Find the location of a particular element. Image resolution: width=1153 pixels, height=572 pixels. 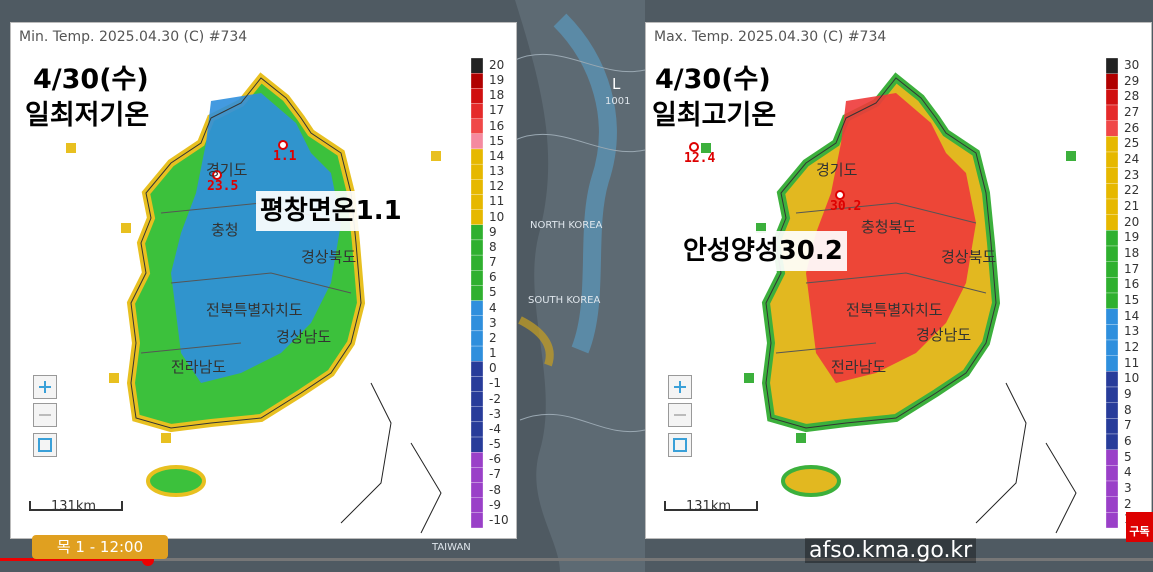

station-label: 23.5 is located at coordinates (223, 186).